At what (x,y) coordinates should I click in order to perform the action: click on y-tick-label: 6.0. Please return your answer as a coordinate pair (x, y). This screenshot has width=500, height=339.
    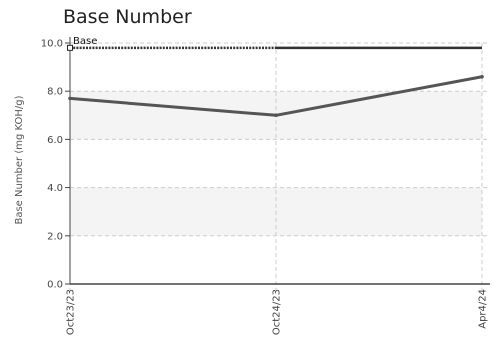
    Looking at the image, I should click on (55, 140).